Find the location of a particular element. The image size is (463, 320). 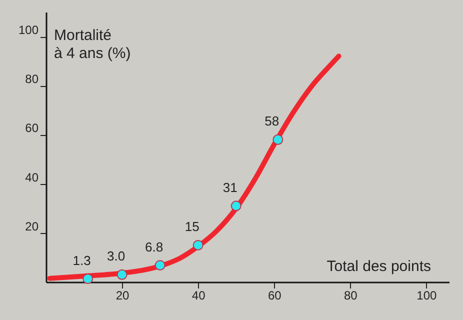

x-tick-label: 60 is located at coordinates (275, 295).